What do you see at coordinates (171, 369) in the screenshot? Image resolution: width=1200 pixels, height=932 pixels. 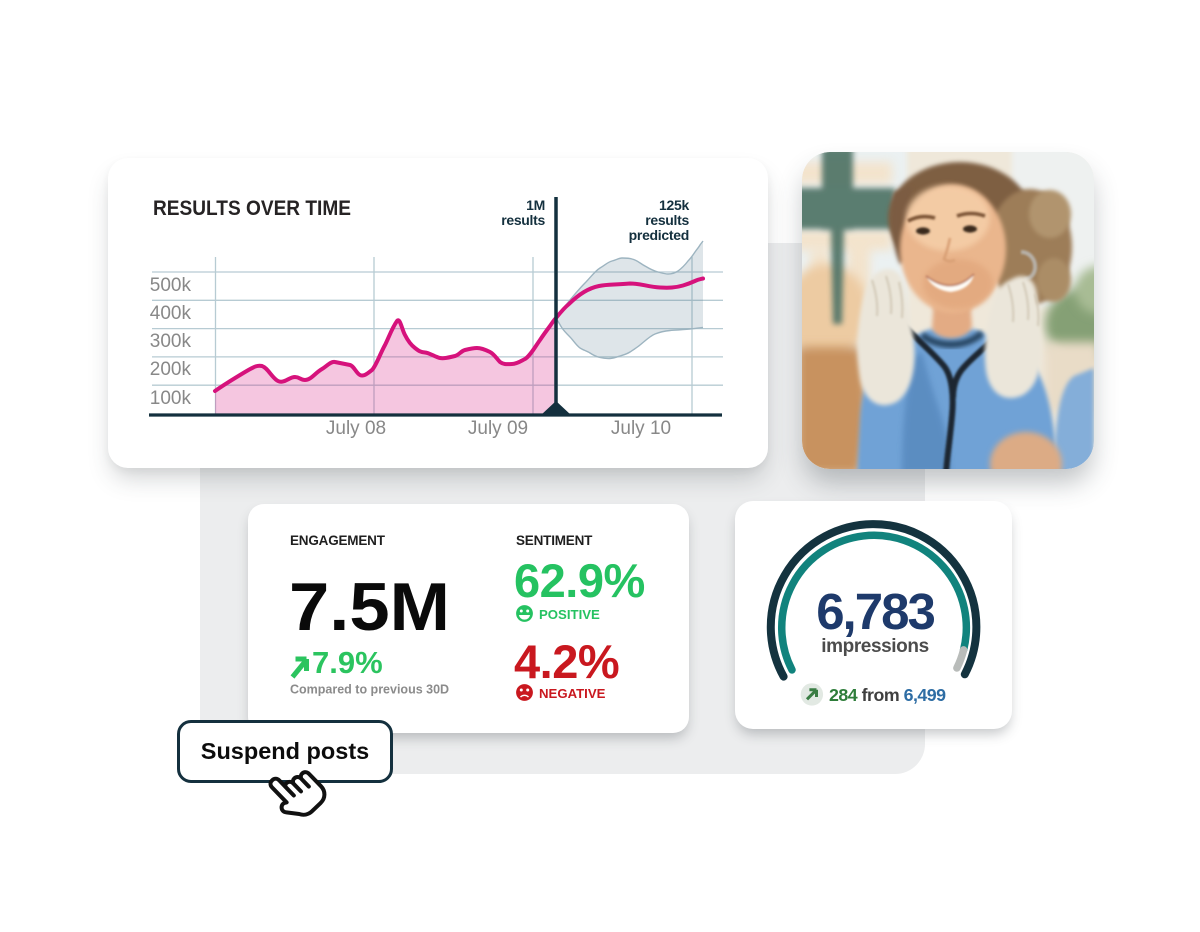 I see `svg-text: 200k` at bounding box center [171, 369].